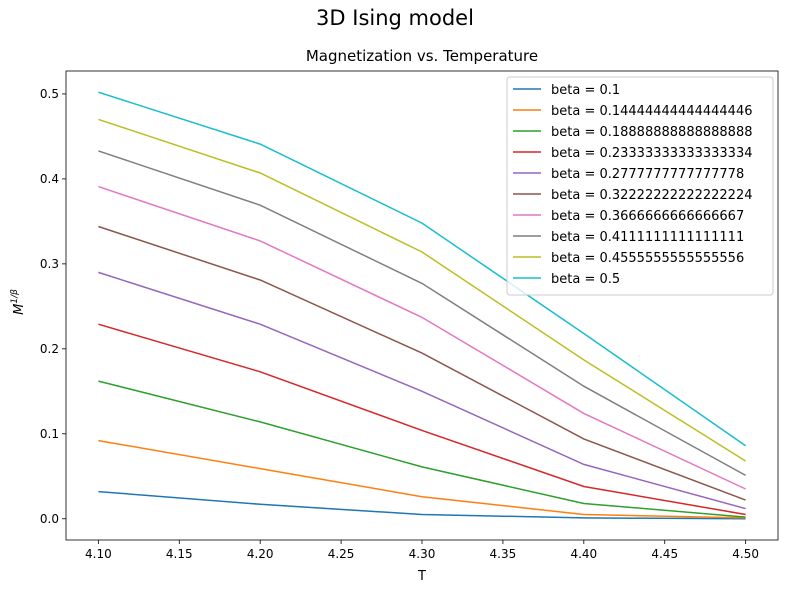  What do you see at coordinates (745, 554) in the screenshot?
I see `x-tick-label-8: 4.50` at bounding box center [745, 554].